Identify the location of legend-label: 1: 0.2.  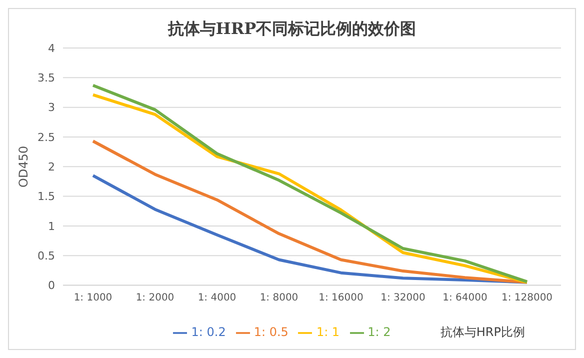
(208, 332).